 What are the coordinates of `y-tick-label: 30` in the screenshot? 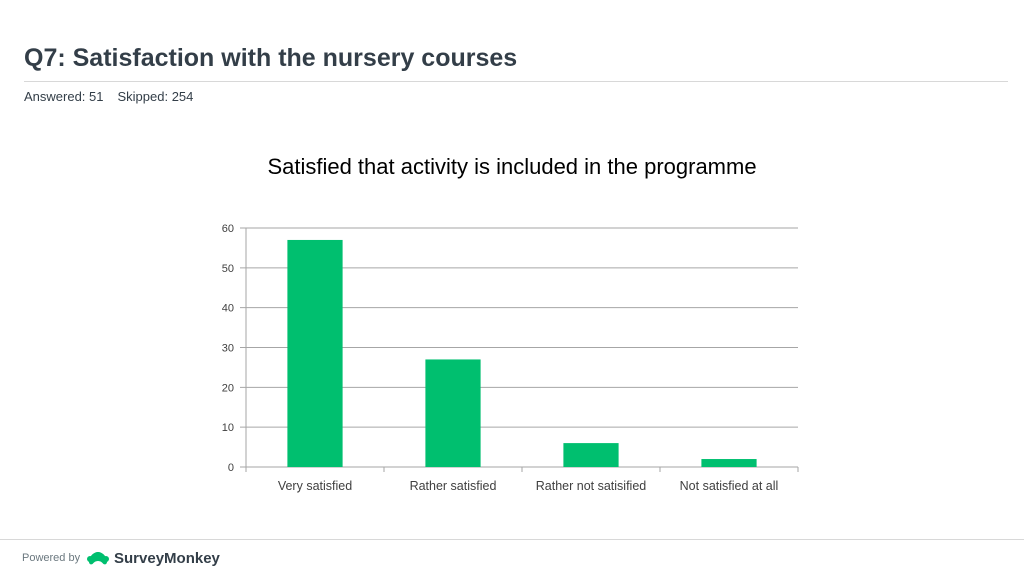 It's located at (228, 349).